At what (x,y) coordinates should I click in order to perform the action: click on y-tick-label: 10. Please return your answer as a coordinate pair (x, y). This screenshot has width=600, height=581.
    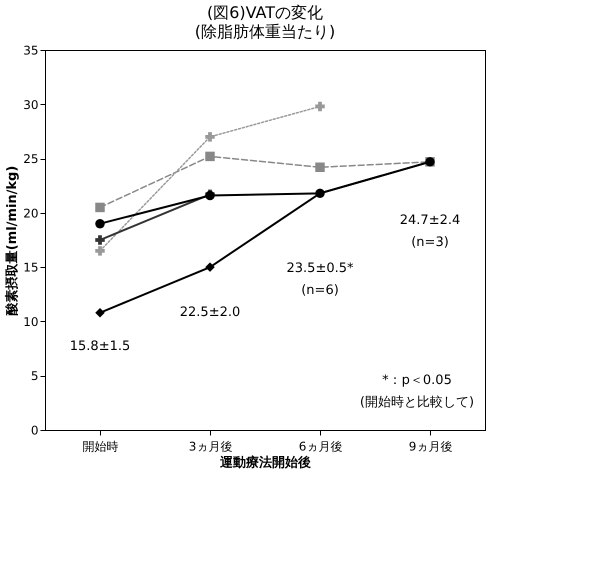
    Looking at the image, I should click on (30, 321).